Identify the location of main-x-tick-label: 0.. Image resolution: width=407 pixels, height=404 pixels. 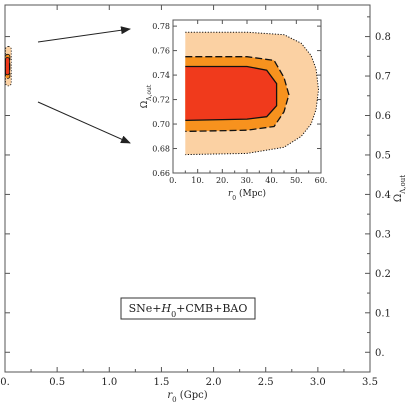
(5, 382).